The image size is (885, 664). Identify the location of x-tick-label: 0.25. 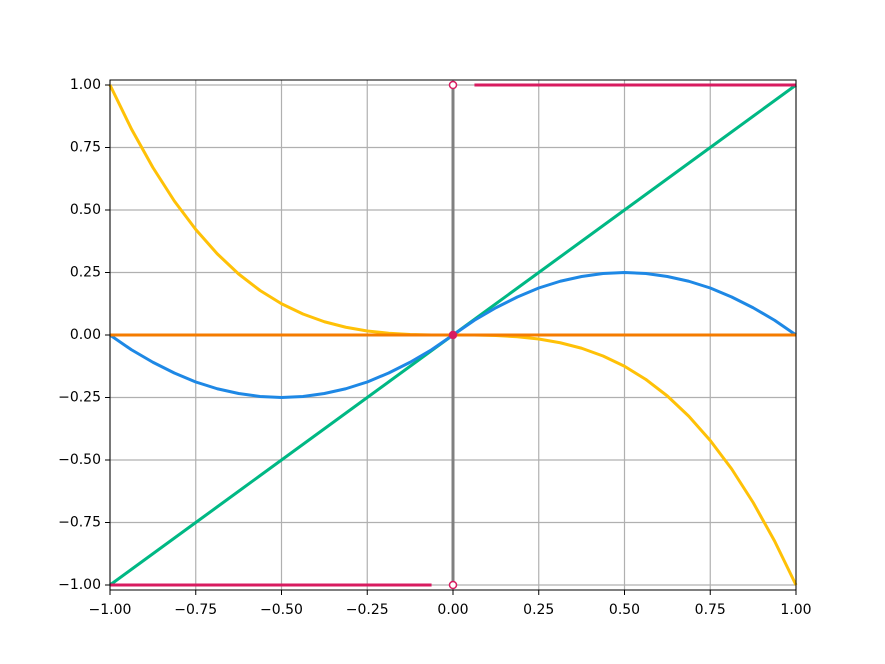
(538, 610).